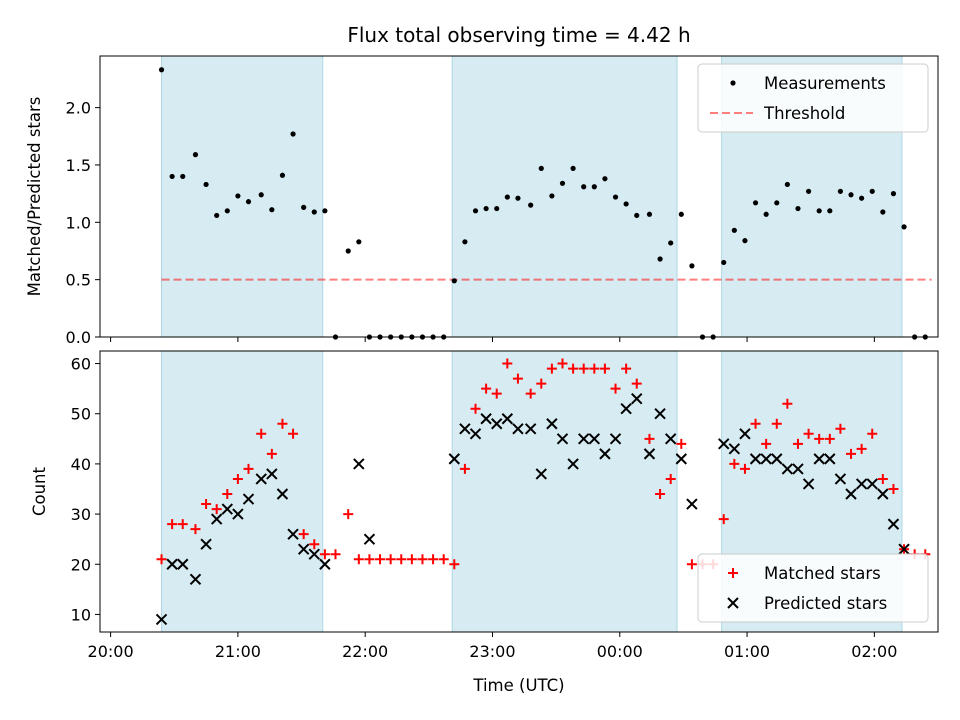  I want to click on x-tick-label: 02:00, so click(874, 651).